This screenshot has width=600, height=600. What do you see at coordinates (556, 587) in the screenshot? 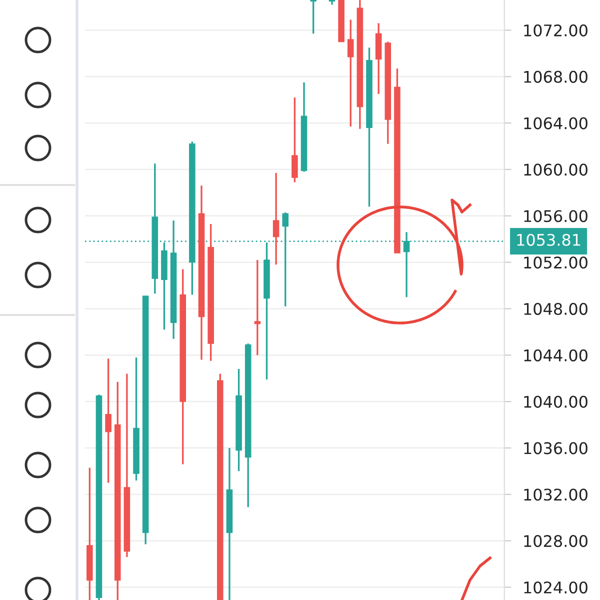
I see `y-tick-label: 1024.00` at bounding box center [556, 587].